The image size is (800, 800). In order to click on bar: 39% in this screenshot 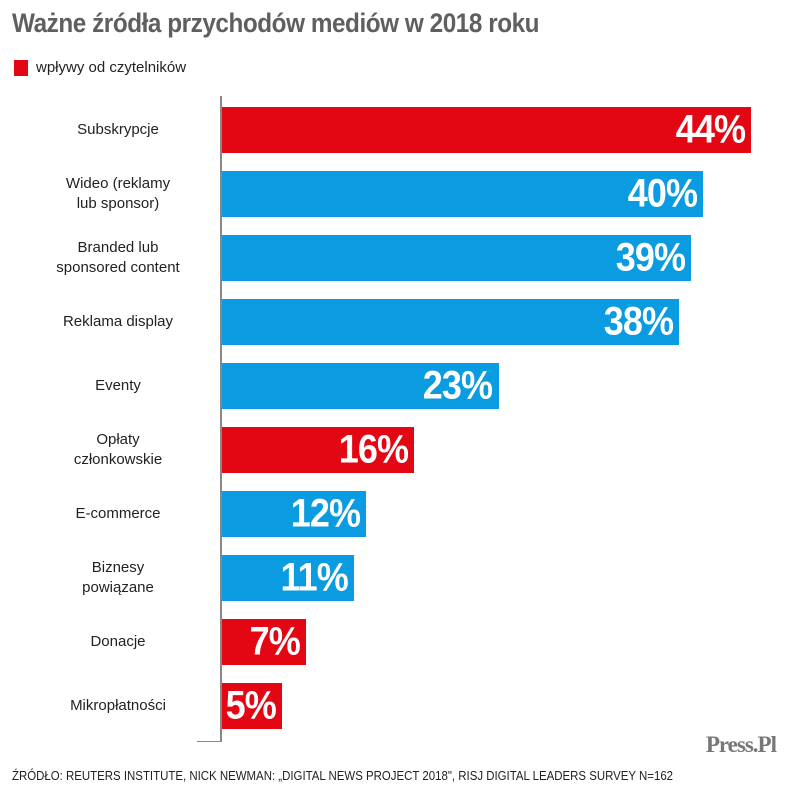, I will do `click(456, 258)`.